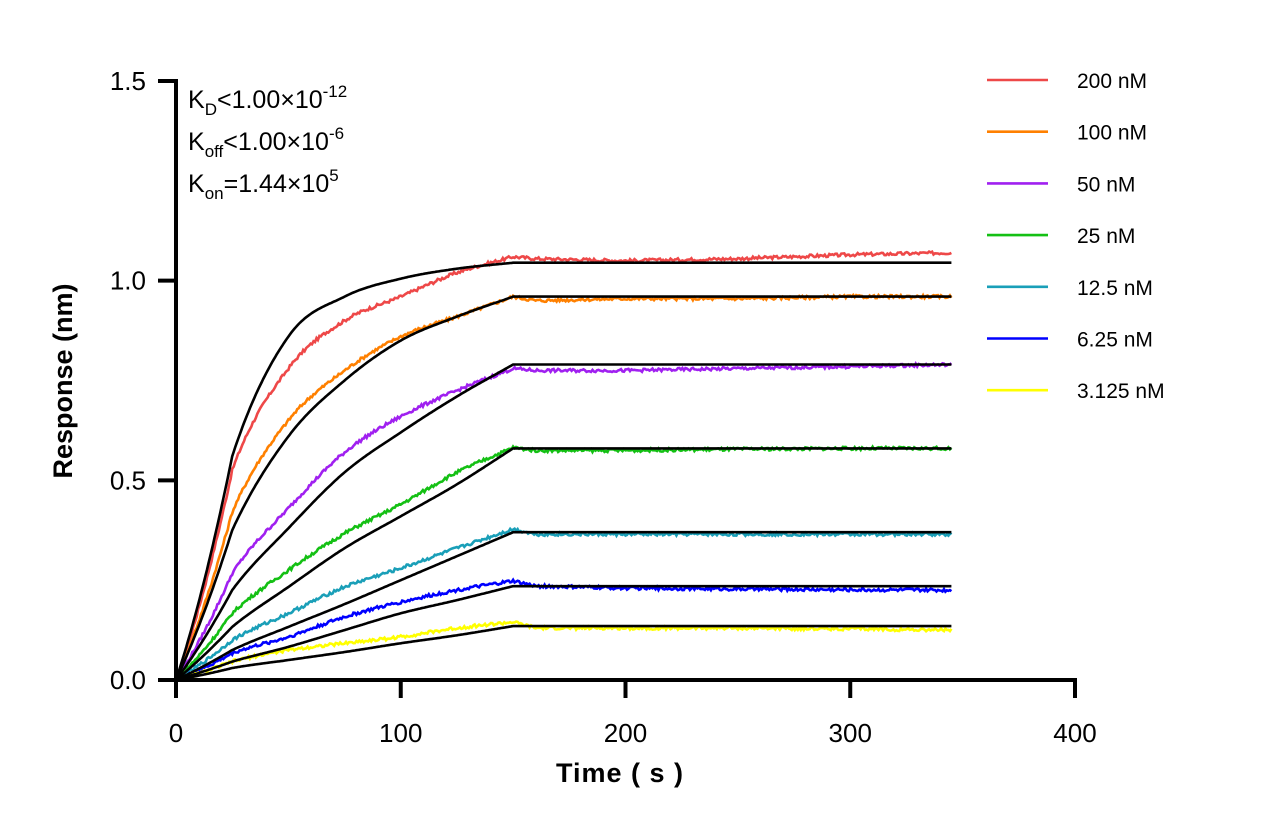 The image size is (1286, 834). What do you see at coordinates (1106, 184) in the screenshot?
I see `legend-label: 50 nM` at bounding box center [1106, 184].